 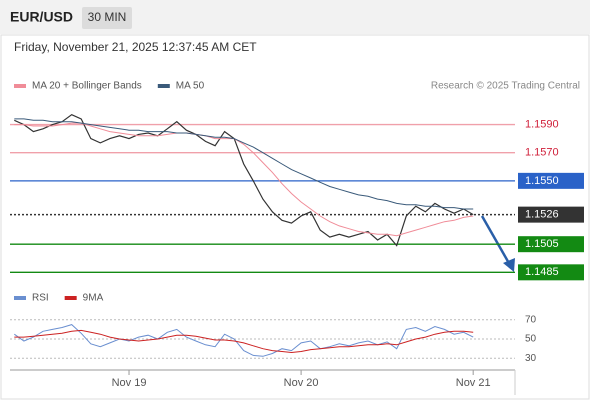 What do you see at coordinates (87, 86) in the screenshot?
I see `legend-label: MA 20 + Bollinger Bands` at bounding box center [87, 86].